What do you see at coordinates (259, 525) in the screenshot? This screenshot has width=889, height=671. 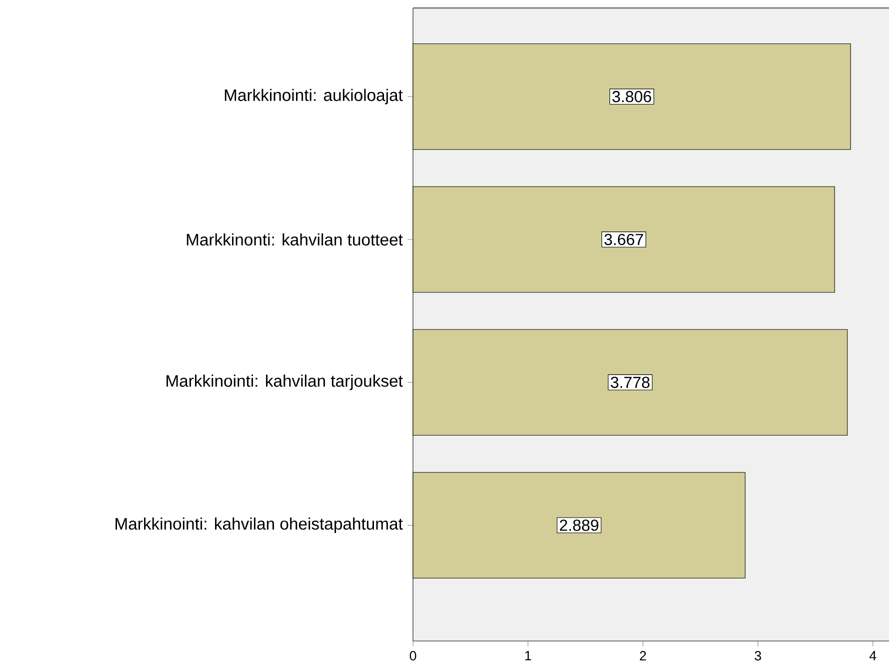 I see `y-tick-label: Markkinointi: kahvilan oheistapahtumat` at bounding box center [259, 525].